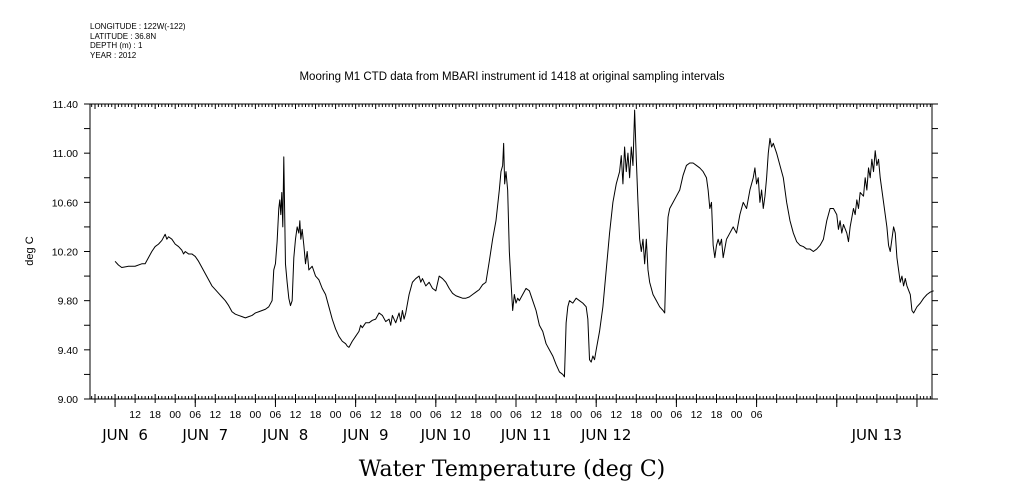 This screenshot has width=1009, height=504. Describe the element at coordinates (66, 154) in the screenshot. I see `y-tick-label: 11.00` at that location.